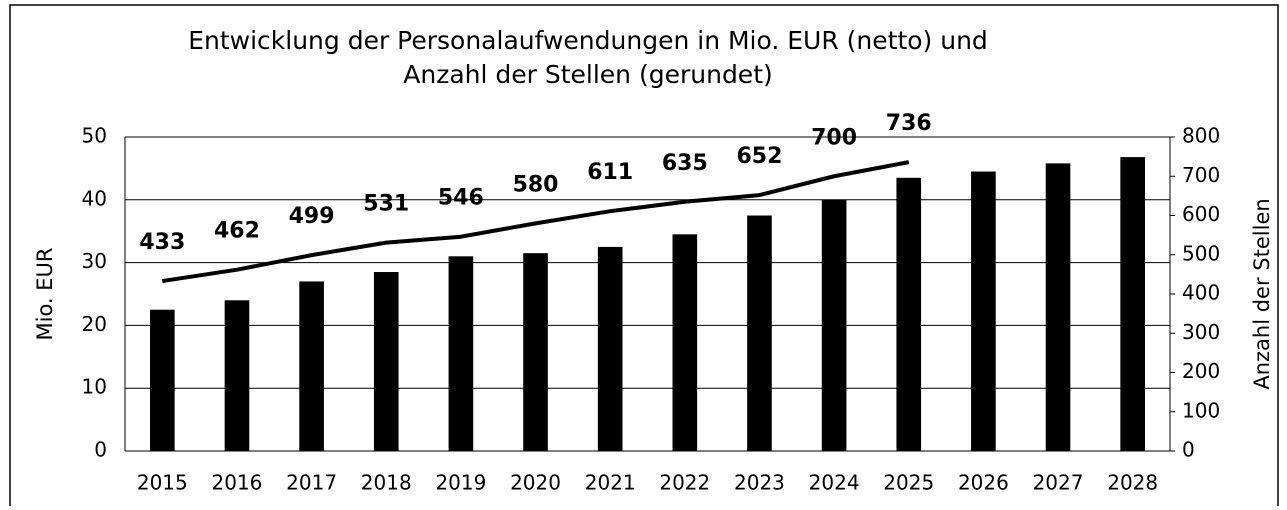 The image size is (1287, 510). Describe the element at coordinates (162, 242) in the screenshot. I see `data-label: 433` at that location.